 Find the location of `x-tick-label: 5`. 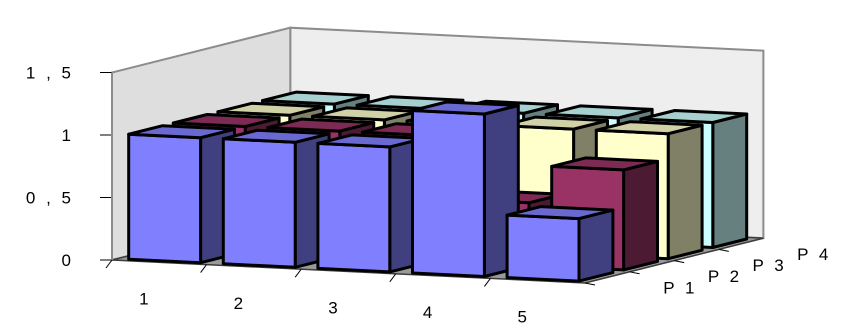

x-tick-label: 5 is located at coordinates (523, 315).